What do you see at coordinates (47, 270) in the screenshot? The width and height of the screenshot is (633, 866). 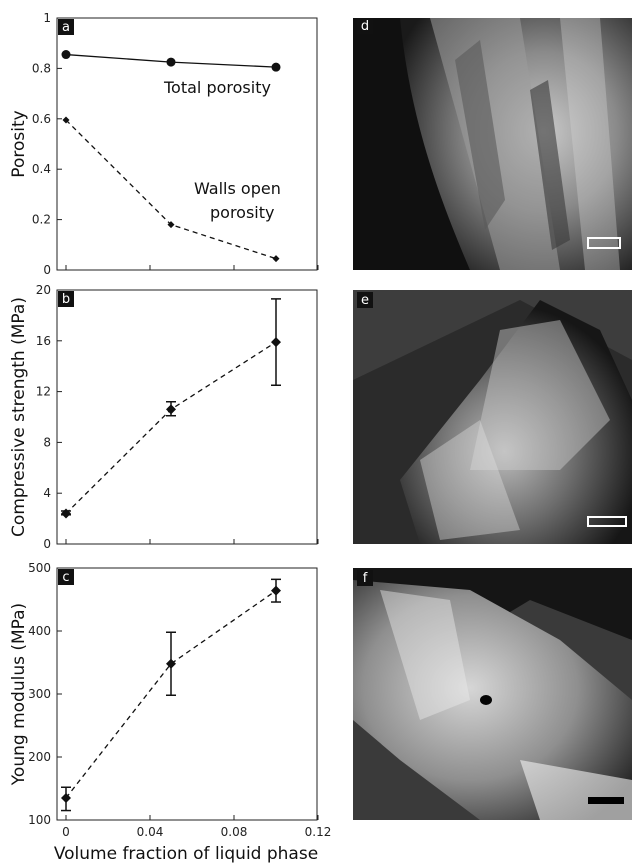 I see `y-tick-label-a: 0` at bounding box center [47, 270].